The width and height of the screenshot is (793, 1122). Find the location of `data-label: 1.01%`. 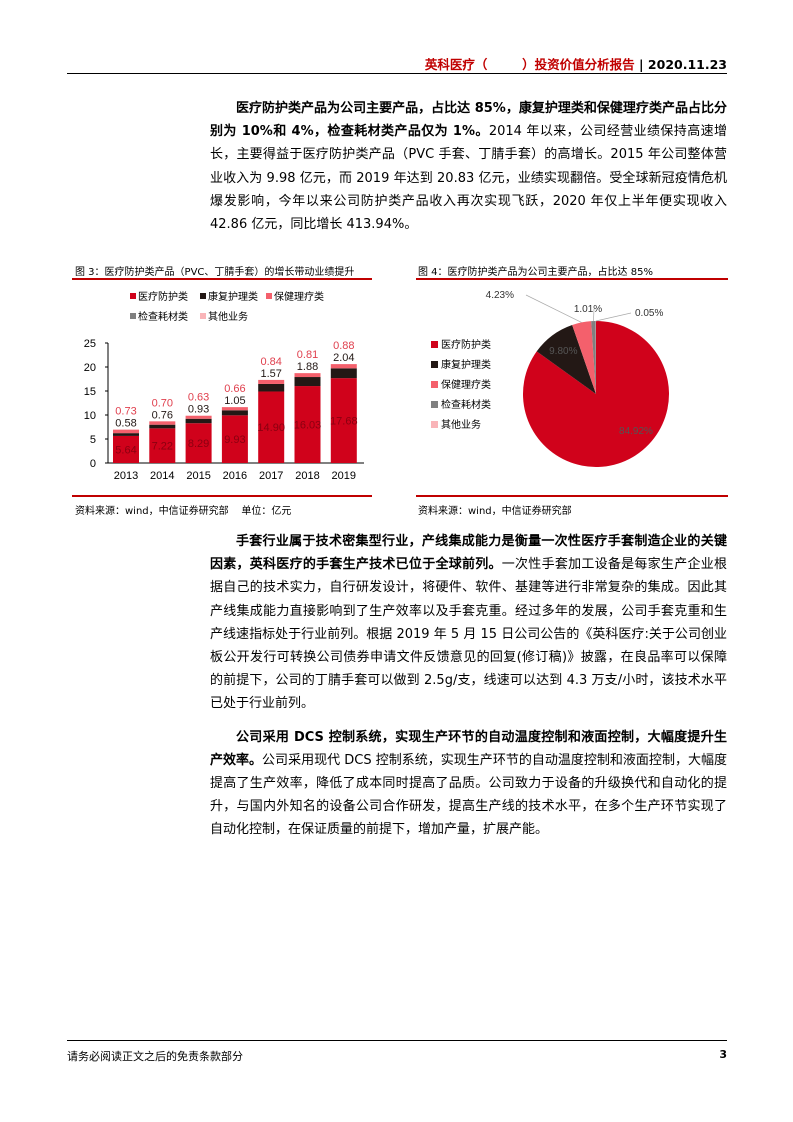

data-label: 1.01% is located at coordinates (588, 309).